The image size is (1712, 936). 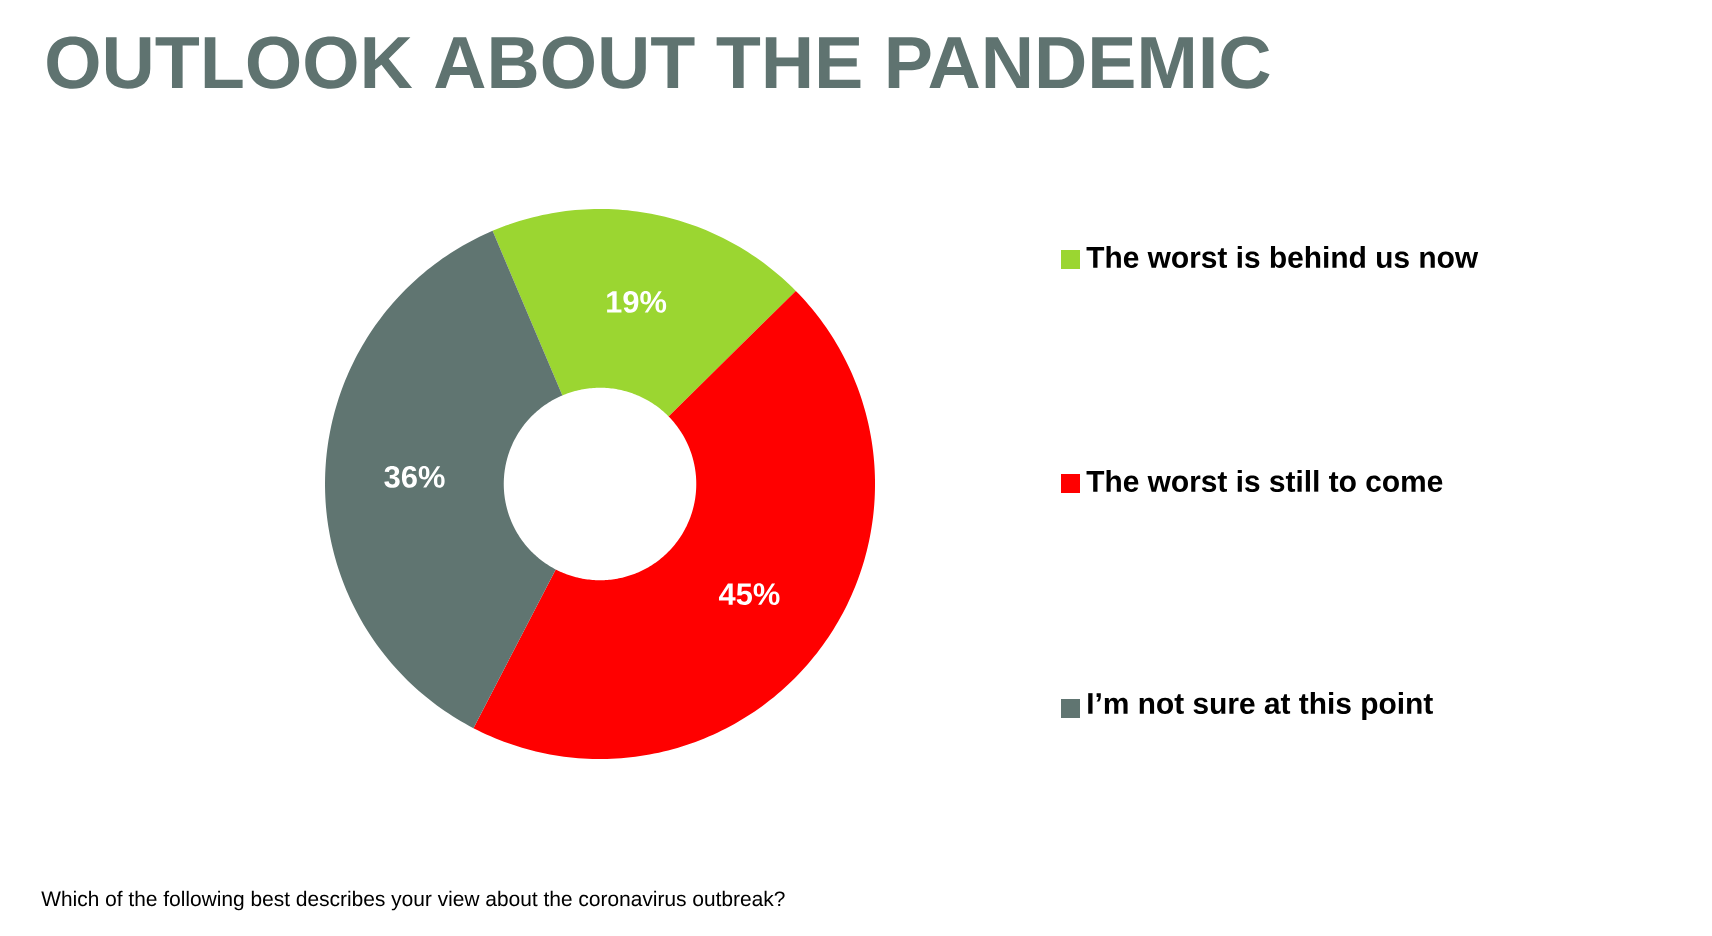 I want to click on legend-label: The worst is still to come, so click(x=1264, y=481).